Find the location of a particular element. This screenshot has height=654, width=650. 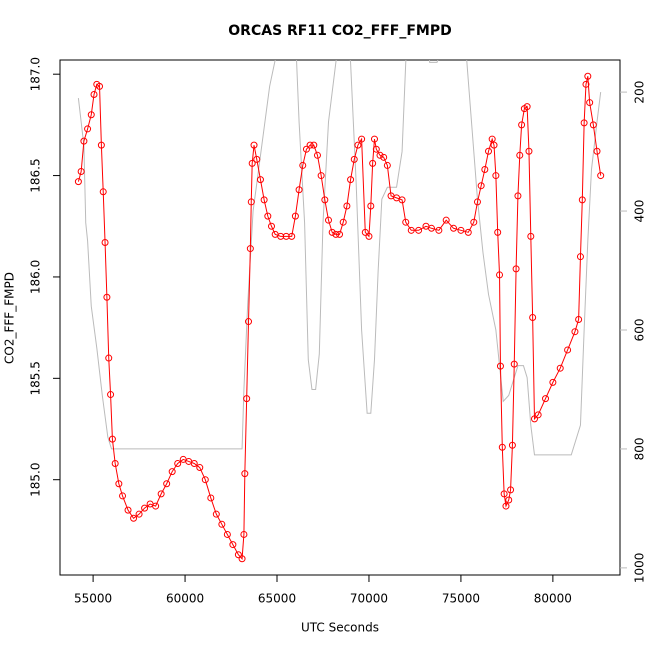

y2-tick-label: 1000 is located at coordinates (640, 568).